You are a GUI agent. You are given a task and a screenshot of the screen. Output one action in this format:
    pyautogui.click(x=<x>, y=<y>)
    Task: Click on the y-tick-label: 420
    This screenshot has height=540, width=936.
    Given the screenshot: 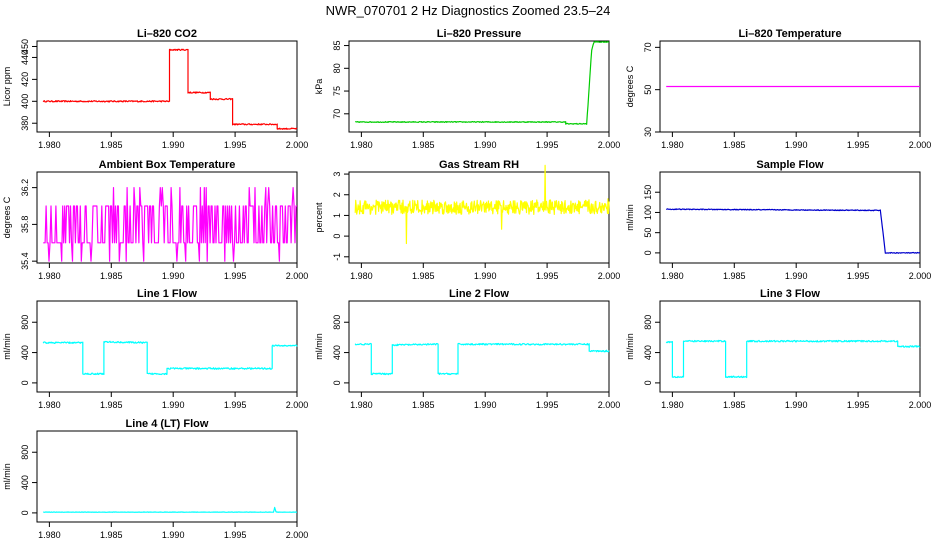 What is the action you would take?
    pyautogui.click(x=25, y=79)
    